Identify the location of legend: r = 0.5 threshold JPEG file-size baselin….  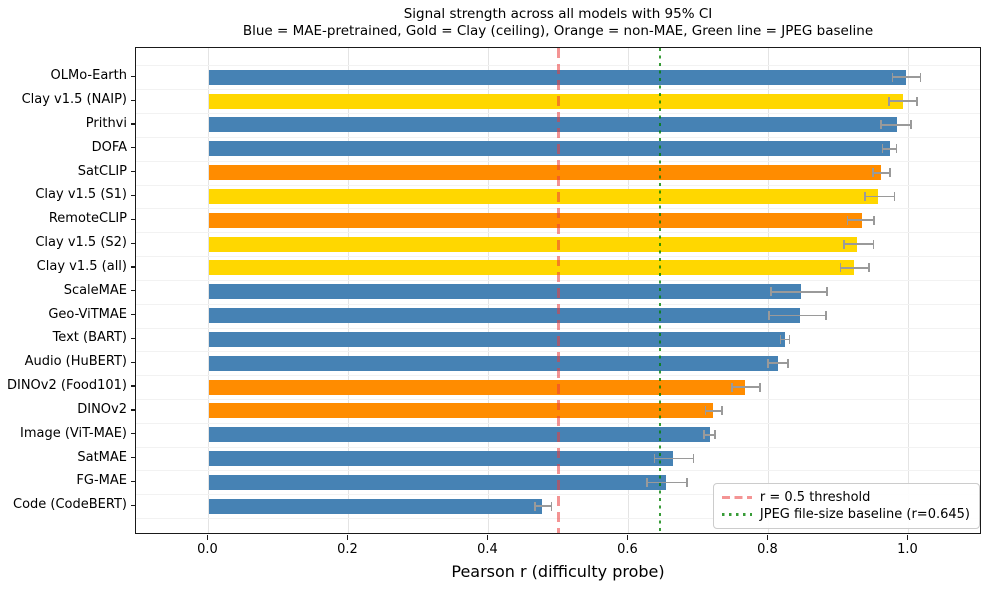
(846, 506).